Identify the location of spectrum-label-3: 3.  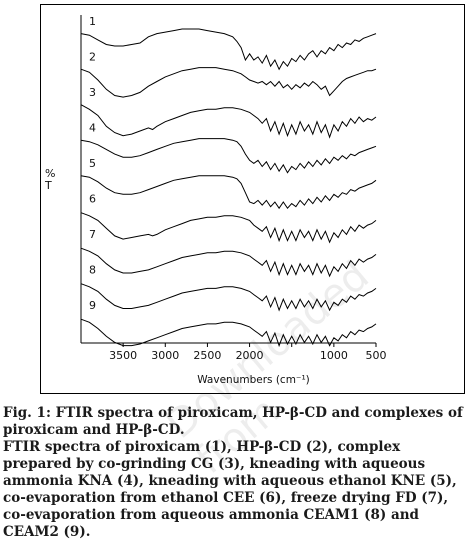
(92, 92).